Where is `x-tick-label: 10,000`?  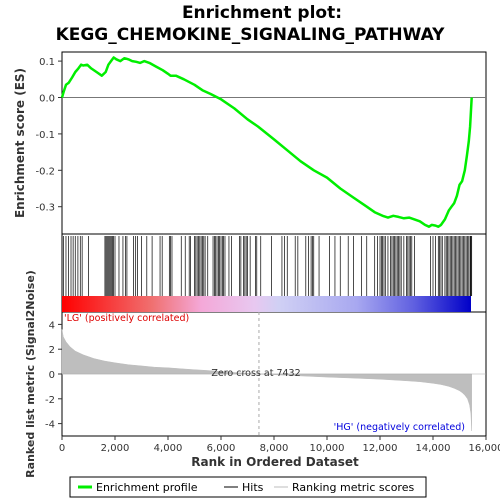
x-tick-label: 10,000 is located at coordinates (327, 448).